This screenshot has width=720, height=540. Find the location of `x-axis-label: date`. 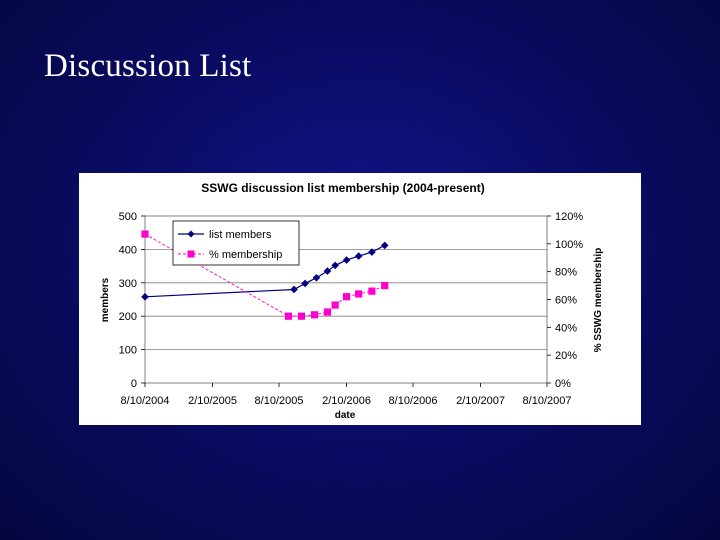

x-axis-label: date is located at coordinates (345, 415).